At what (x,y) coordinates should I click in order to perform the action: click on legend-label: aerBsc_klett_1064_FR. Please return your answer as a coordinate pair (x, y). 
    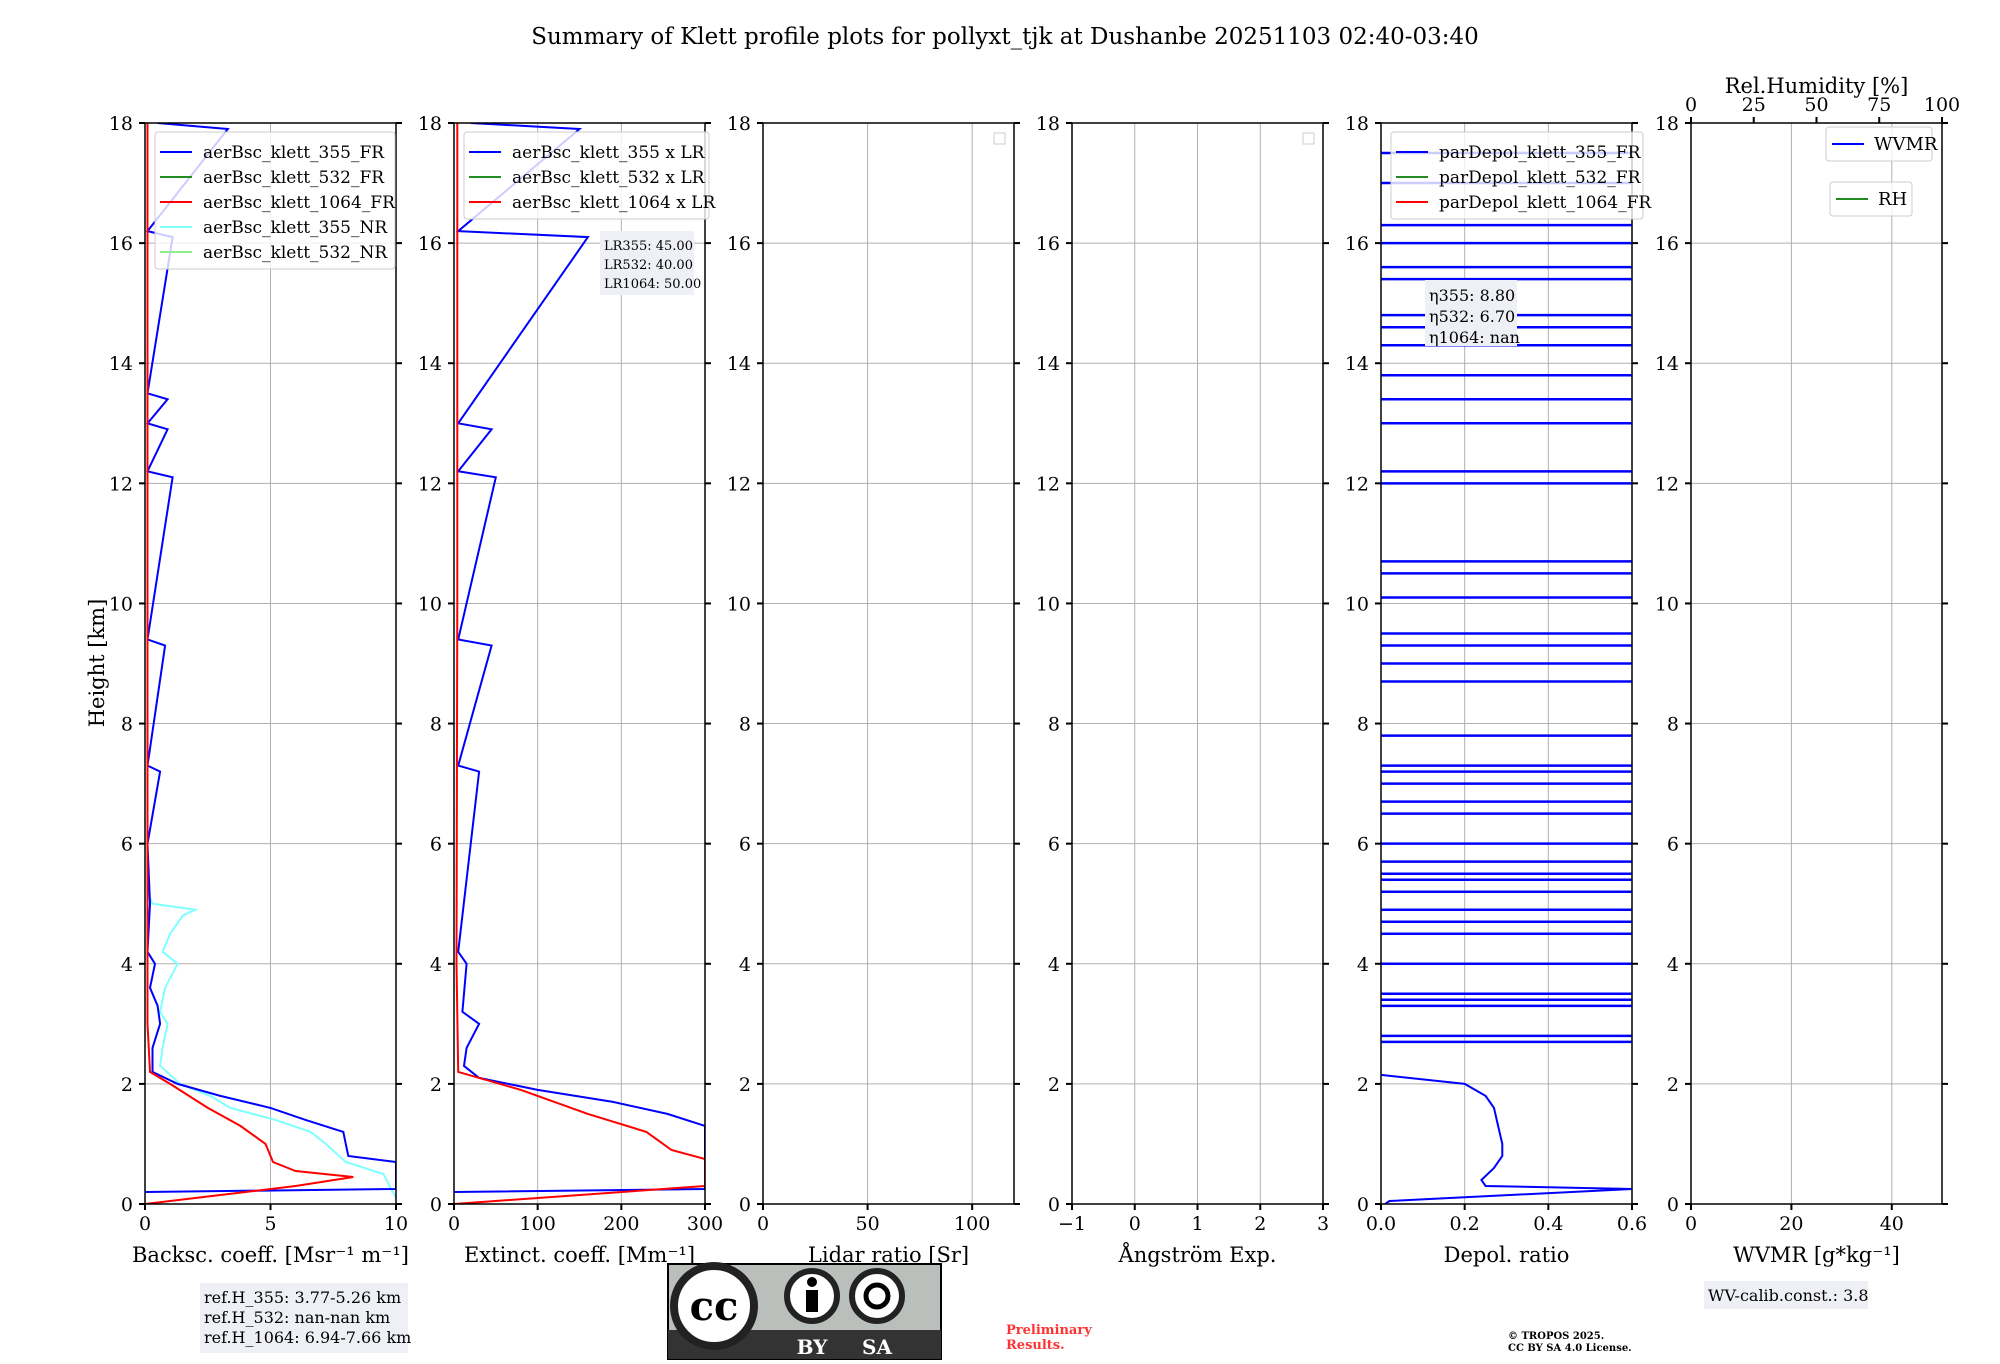
    Looking at the image, I should click on (299, 203).